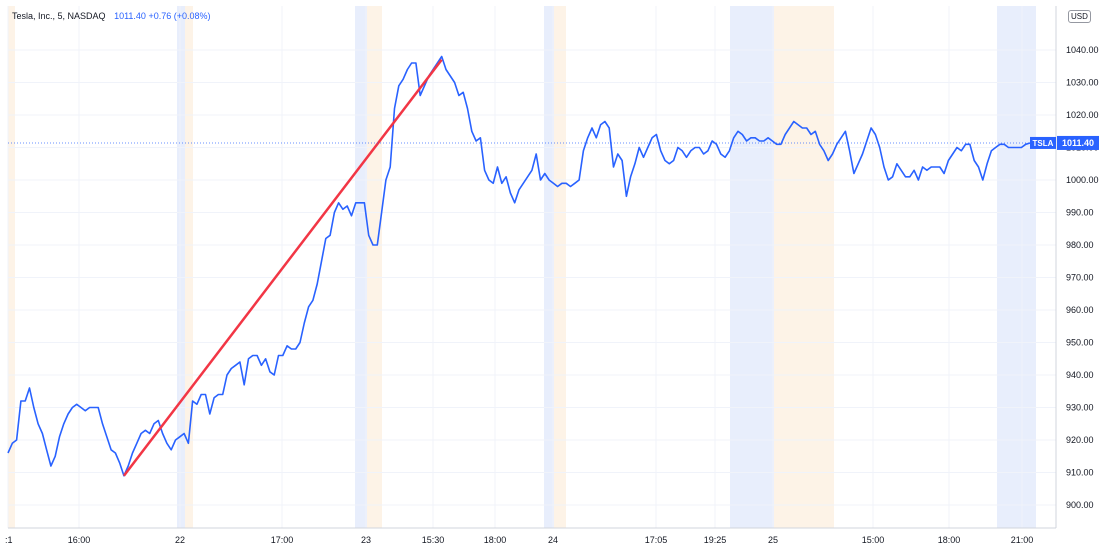  I want to click on x-tick-label: 23, so click(366, 540).